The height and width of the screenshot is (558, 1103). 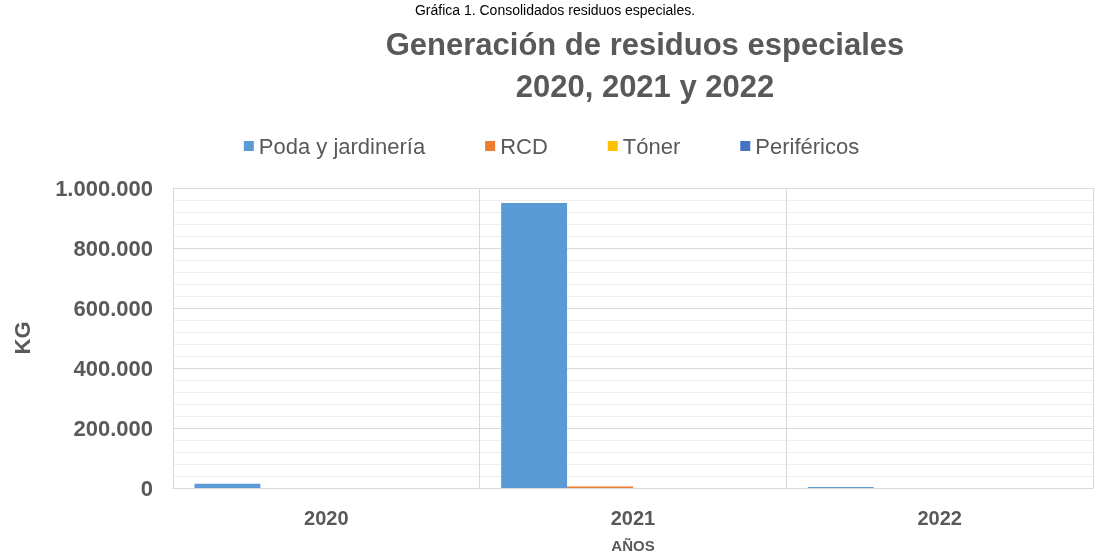 What do you see at coordinates (113, 308) in the screenshot?
I see `y-tick-label: 600.000` at bounding box center [113, 308].